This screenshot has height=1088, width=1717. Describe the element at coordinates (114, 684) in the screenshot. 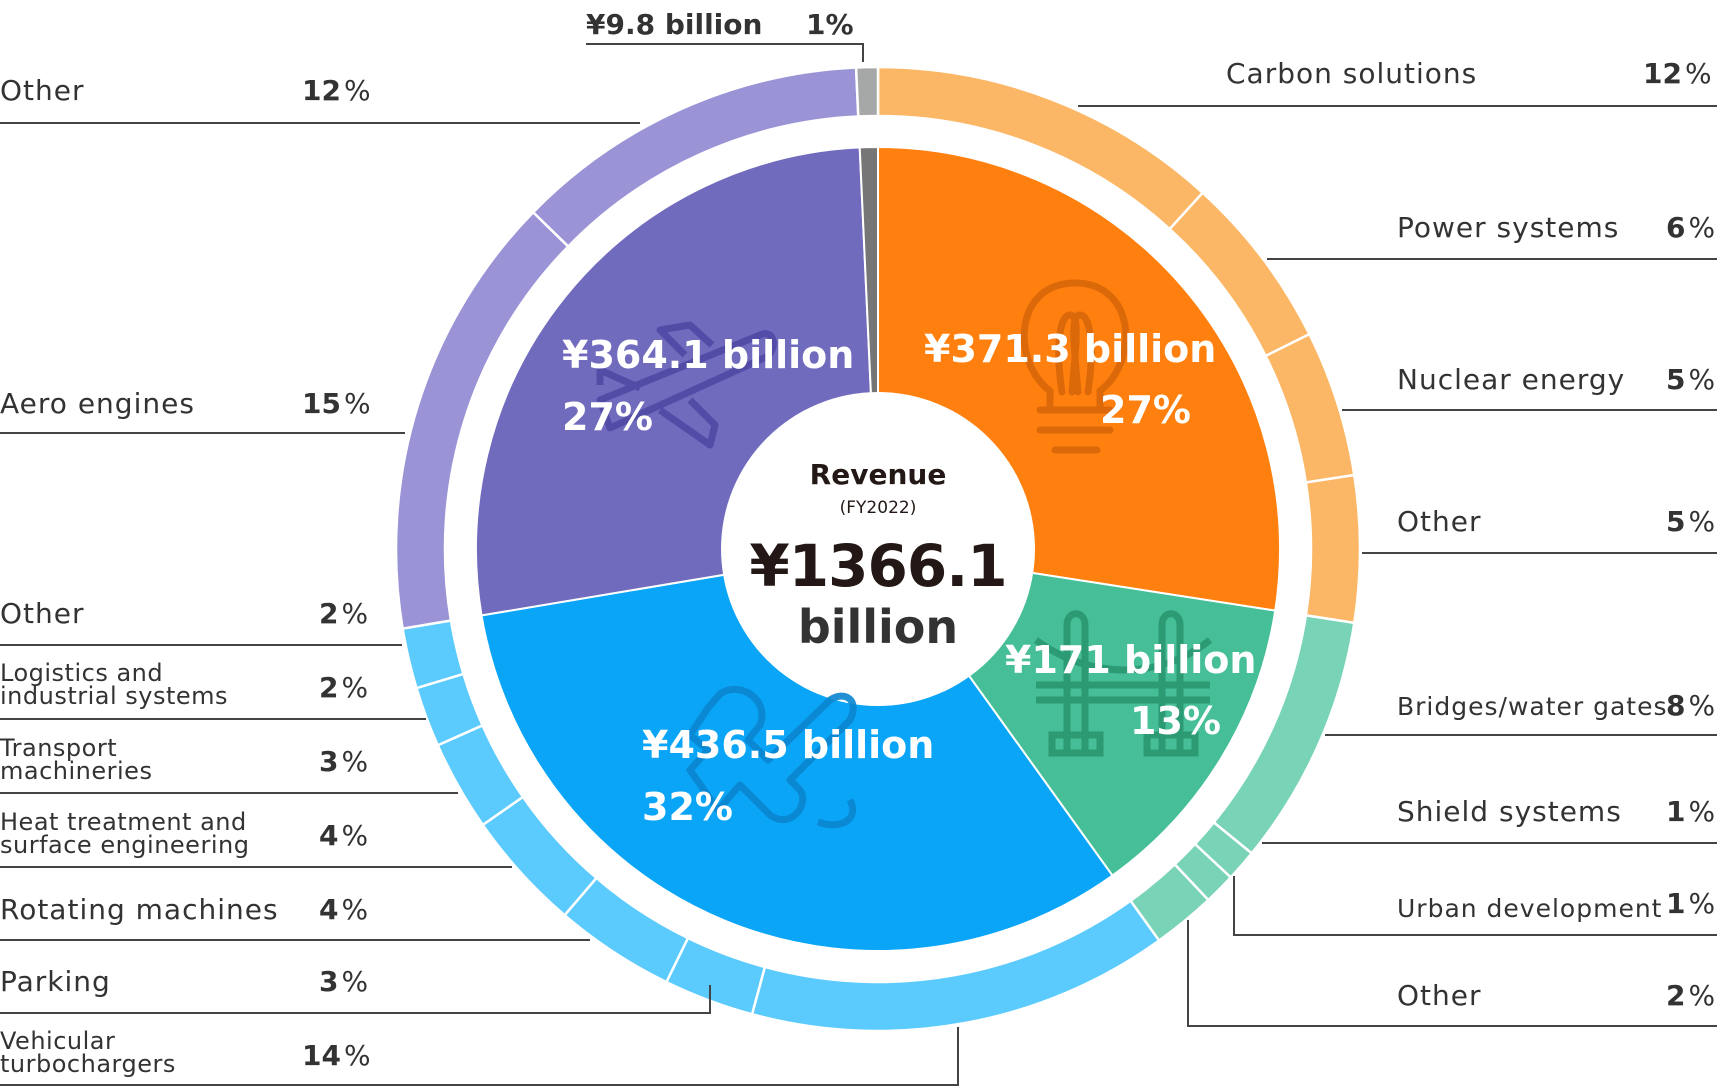

I see `label-logistics: Logistics and industrial systems` at that location.